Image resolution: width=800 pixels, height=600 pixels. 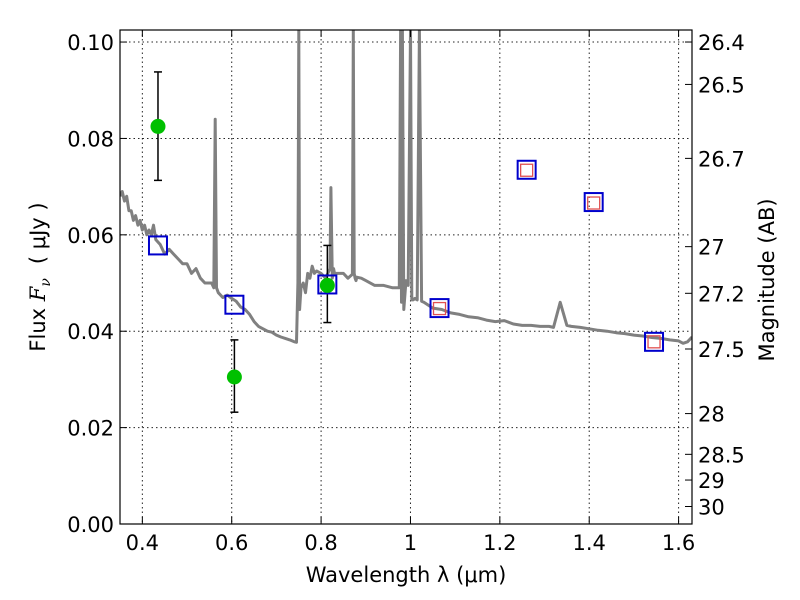 I want to click on mag-tick-label: 27.2, so click(x=721, y=294).